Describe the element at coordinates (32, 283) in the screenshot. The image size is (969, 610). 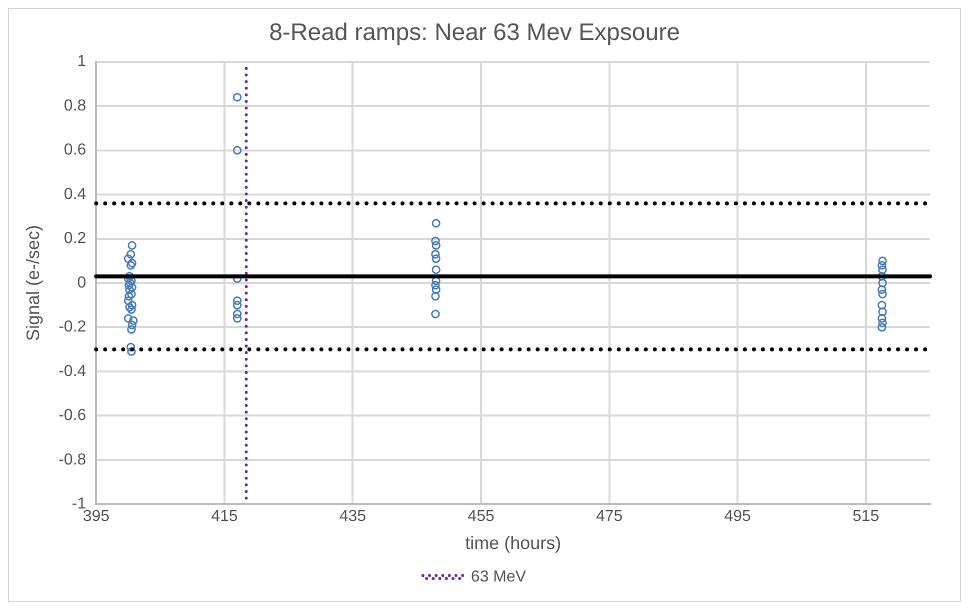
I see `y-axis-title: Signal (e-/sec)` at that location.